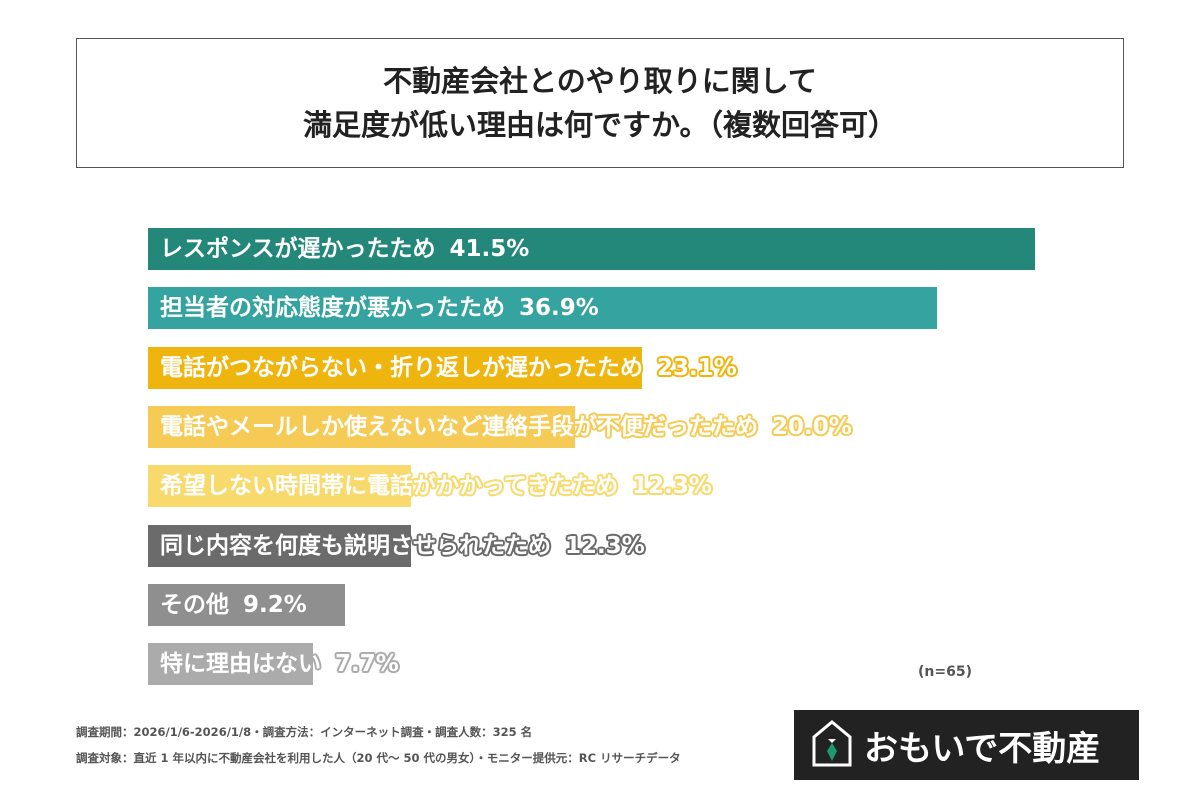 The image size is (1200, 800). I want to click on category-label: 電話やメールしか使えないなど連絡手段が不便だったため, so click(459, 426).